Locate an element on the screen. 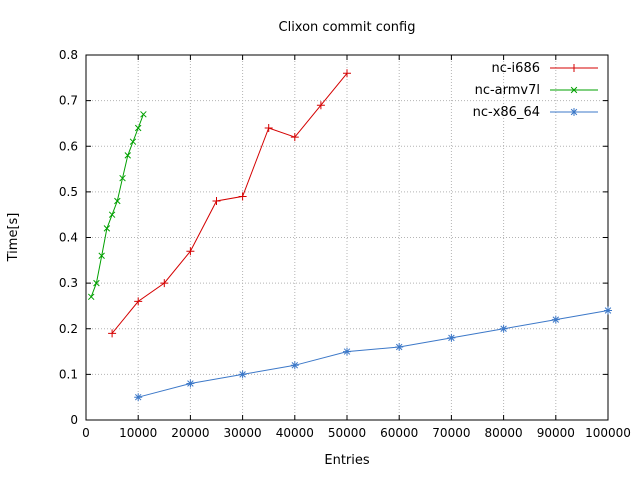 This screenshot has width=640, height=480. y-tick-label: 0 is located at coordinates (74, 420).